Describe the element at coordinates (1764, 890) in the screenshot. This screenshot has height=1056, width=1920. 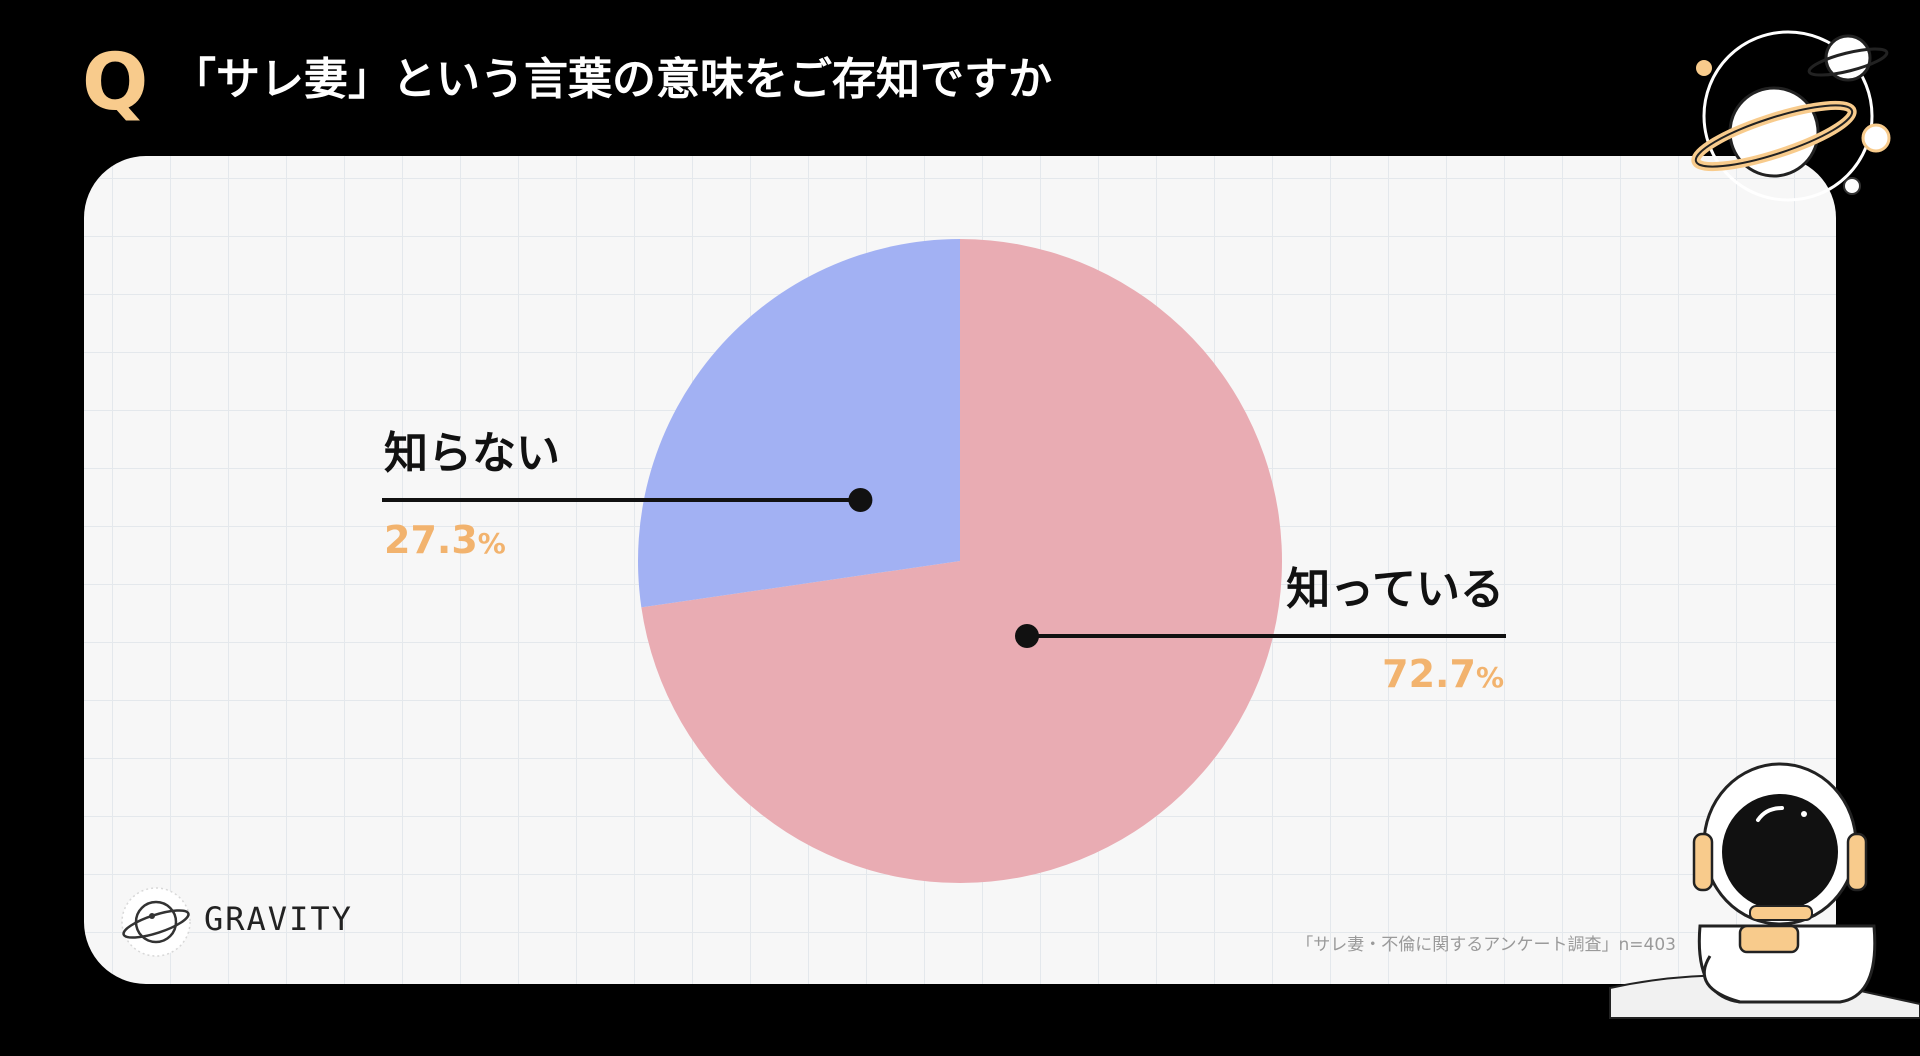
I see `astronaut-illustration` at that location.